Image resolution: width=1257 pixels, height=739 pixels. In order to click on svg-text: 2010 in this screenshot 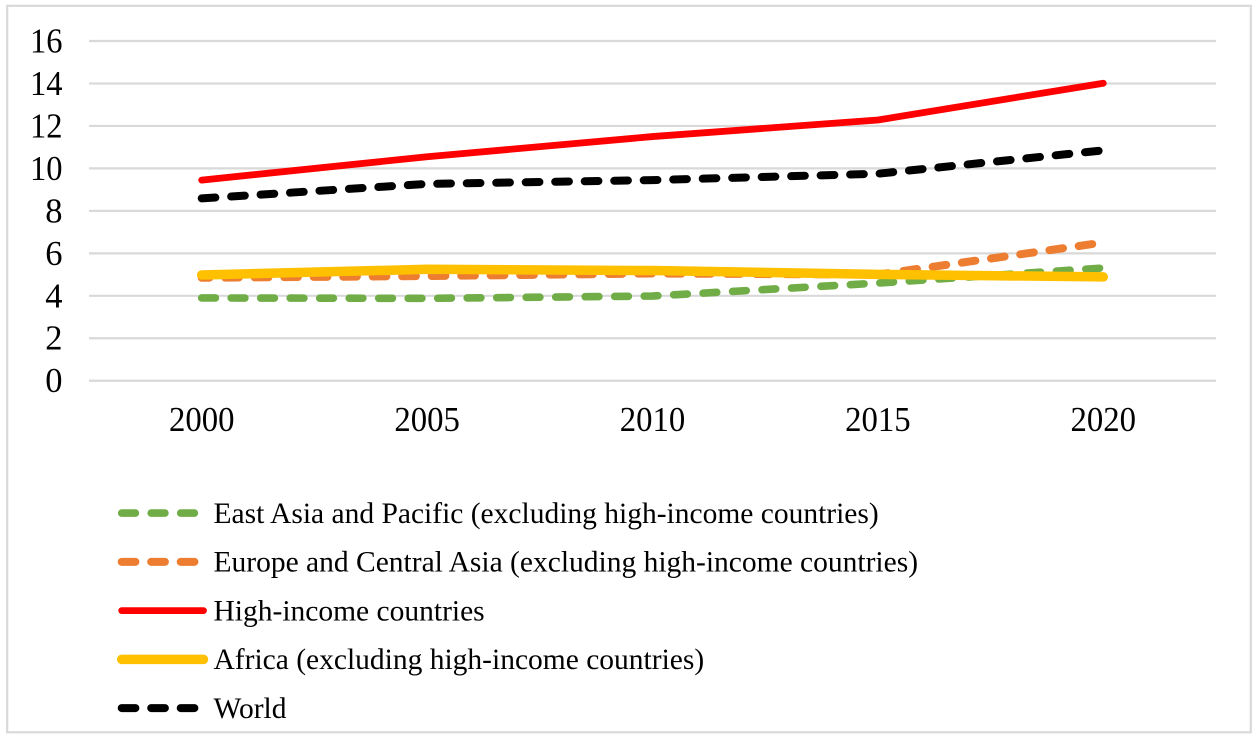, I will do `click(653, 420)`.